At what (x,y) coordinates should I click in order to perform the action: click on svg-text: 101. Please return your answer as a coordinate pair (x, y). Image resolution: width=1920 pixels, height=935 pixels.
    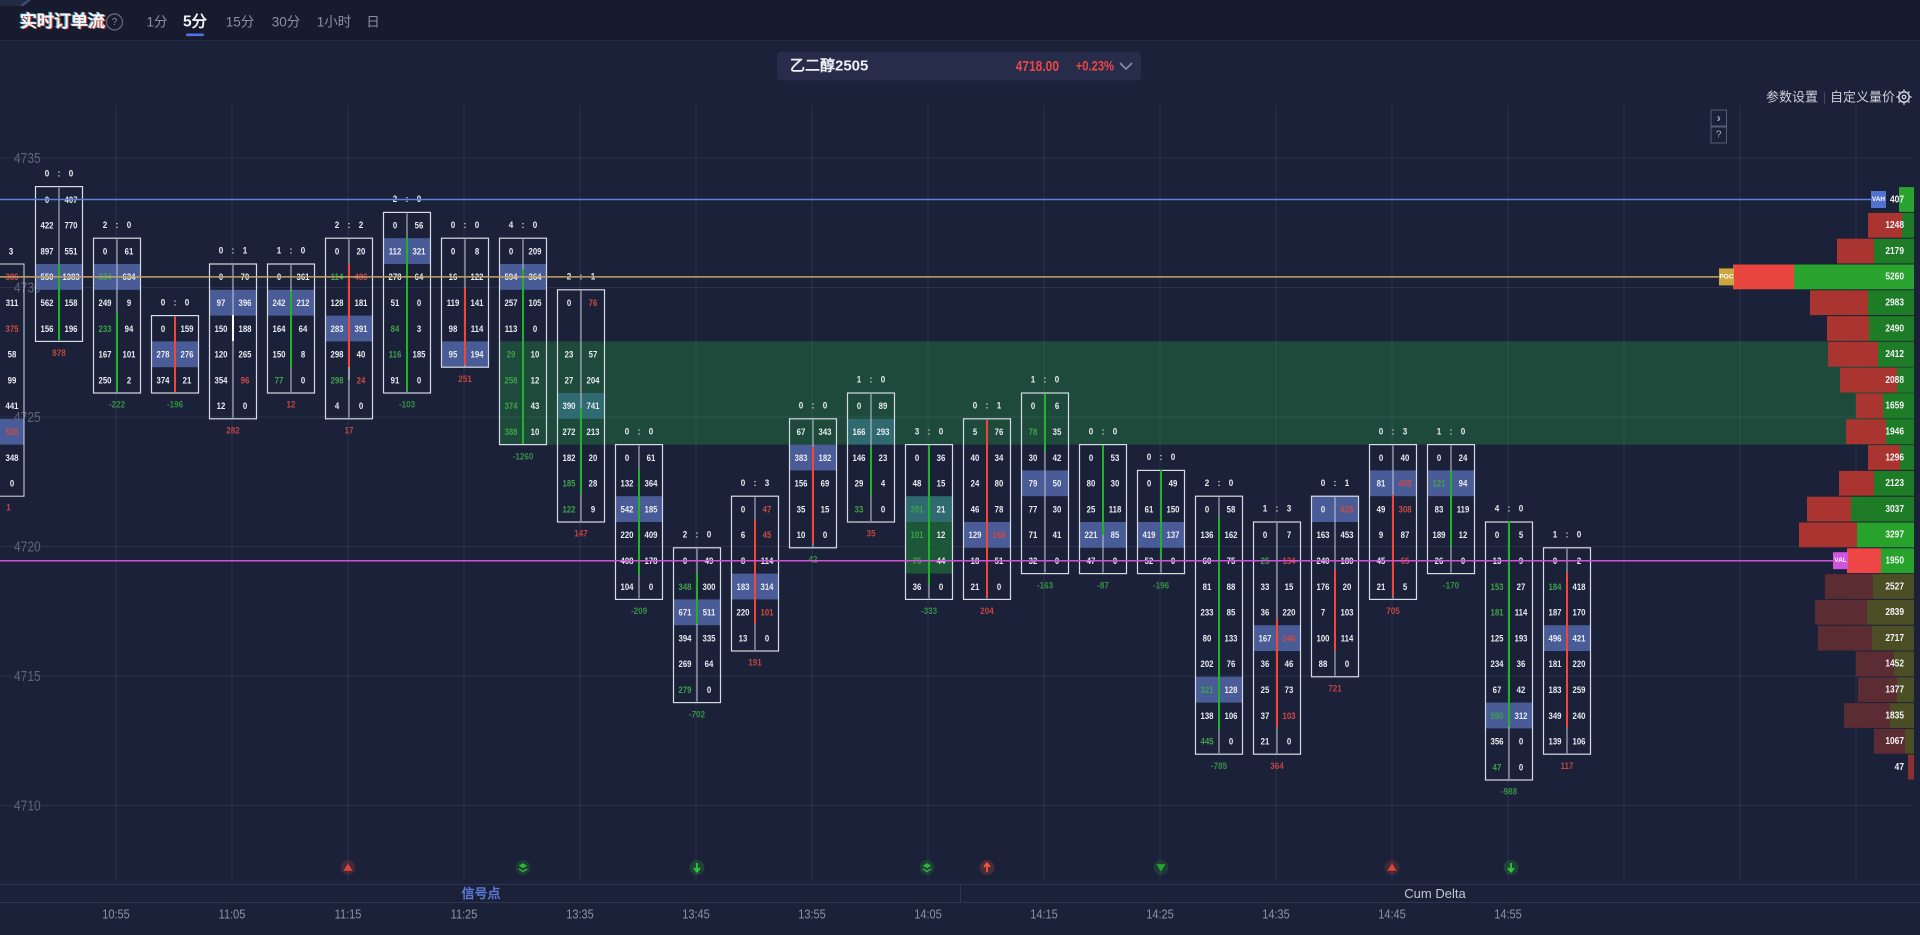
    Looking at the image, I should click on (917, 534).